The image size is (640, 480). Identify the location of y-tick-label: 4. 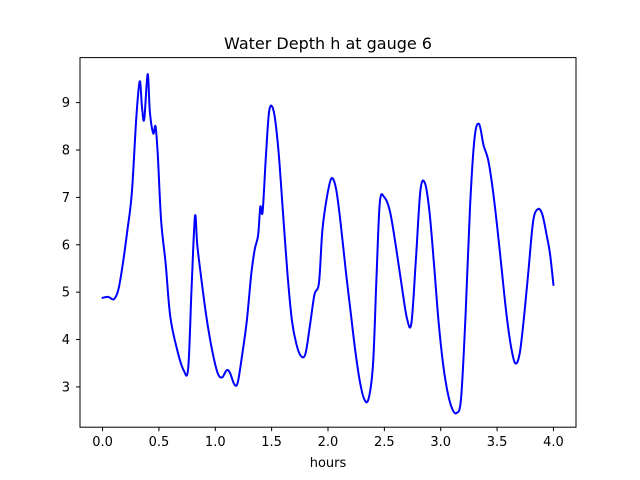
(66, 340).